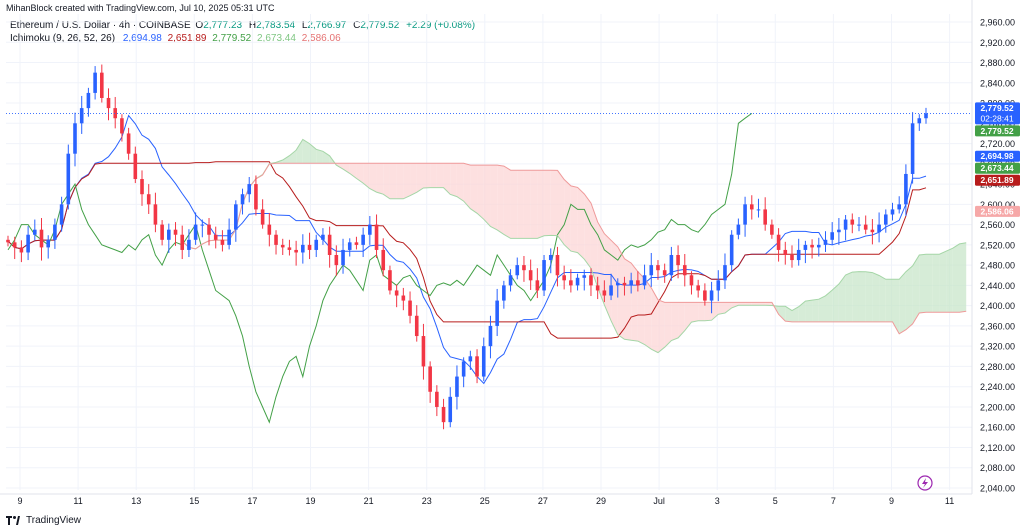 The width and height of the screenshot is (1024, 532). Describe the element at coordinates (997, 144) in the screenshot. I see `y-tick-label: 2,720.00` at that location.